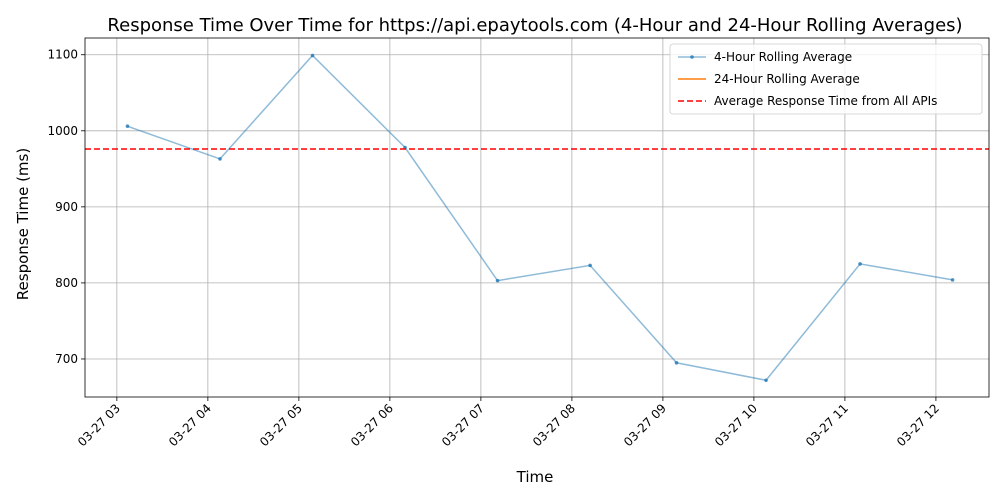 This screenshot has width=1000, height=500. I want to click on y-axis-title: Response Time (ms), so click(23, 224).